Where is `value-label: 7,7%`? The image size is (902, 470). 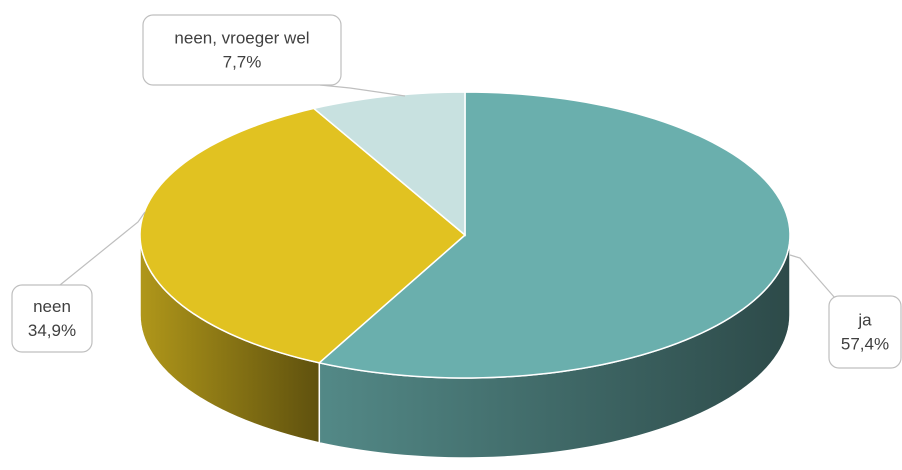
value-label: 7,7% is located at coordinates (242, 61).